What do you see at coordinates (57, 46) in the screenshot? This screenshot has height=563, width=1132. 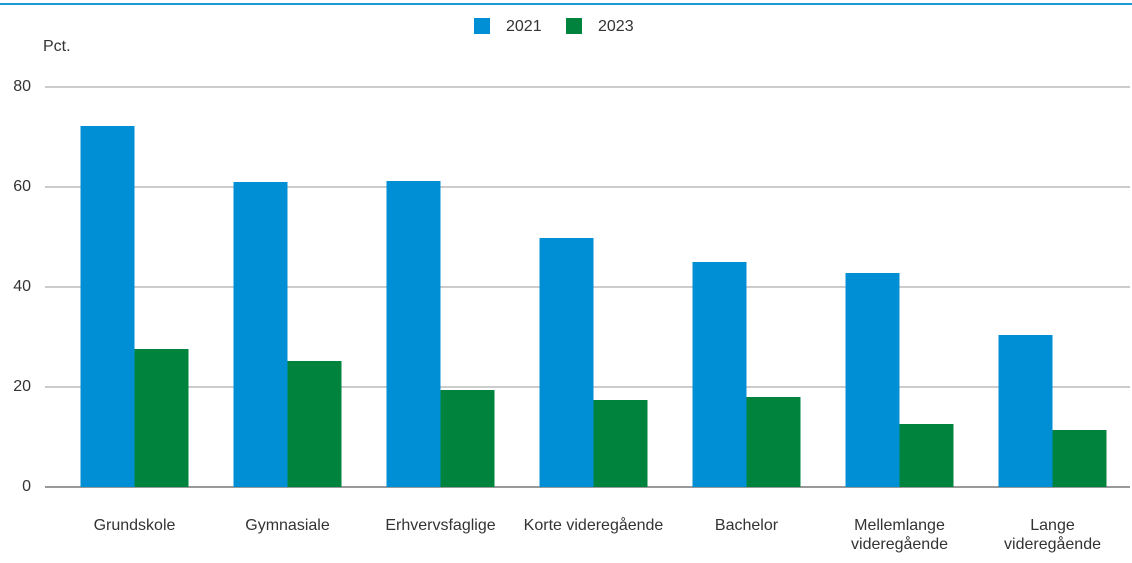 I see `y-axis-label: Pct.` at bounding box center [57, 46].